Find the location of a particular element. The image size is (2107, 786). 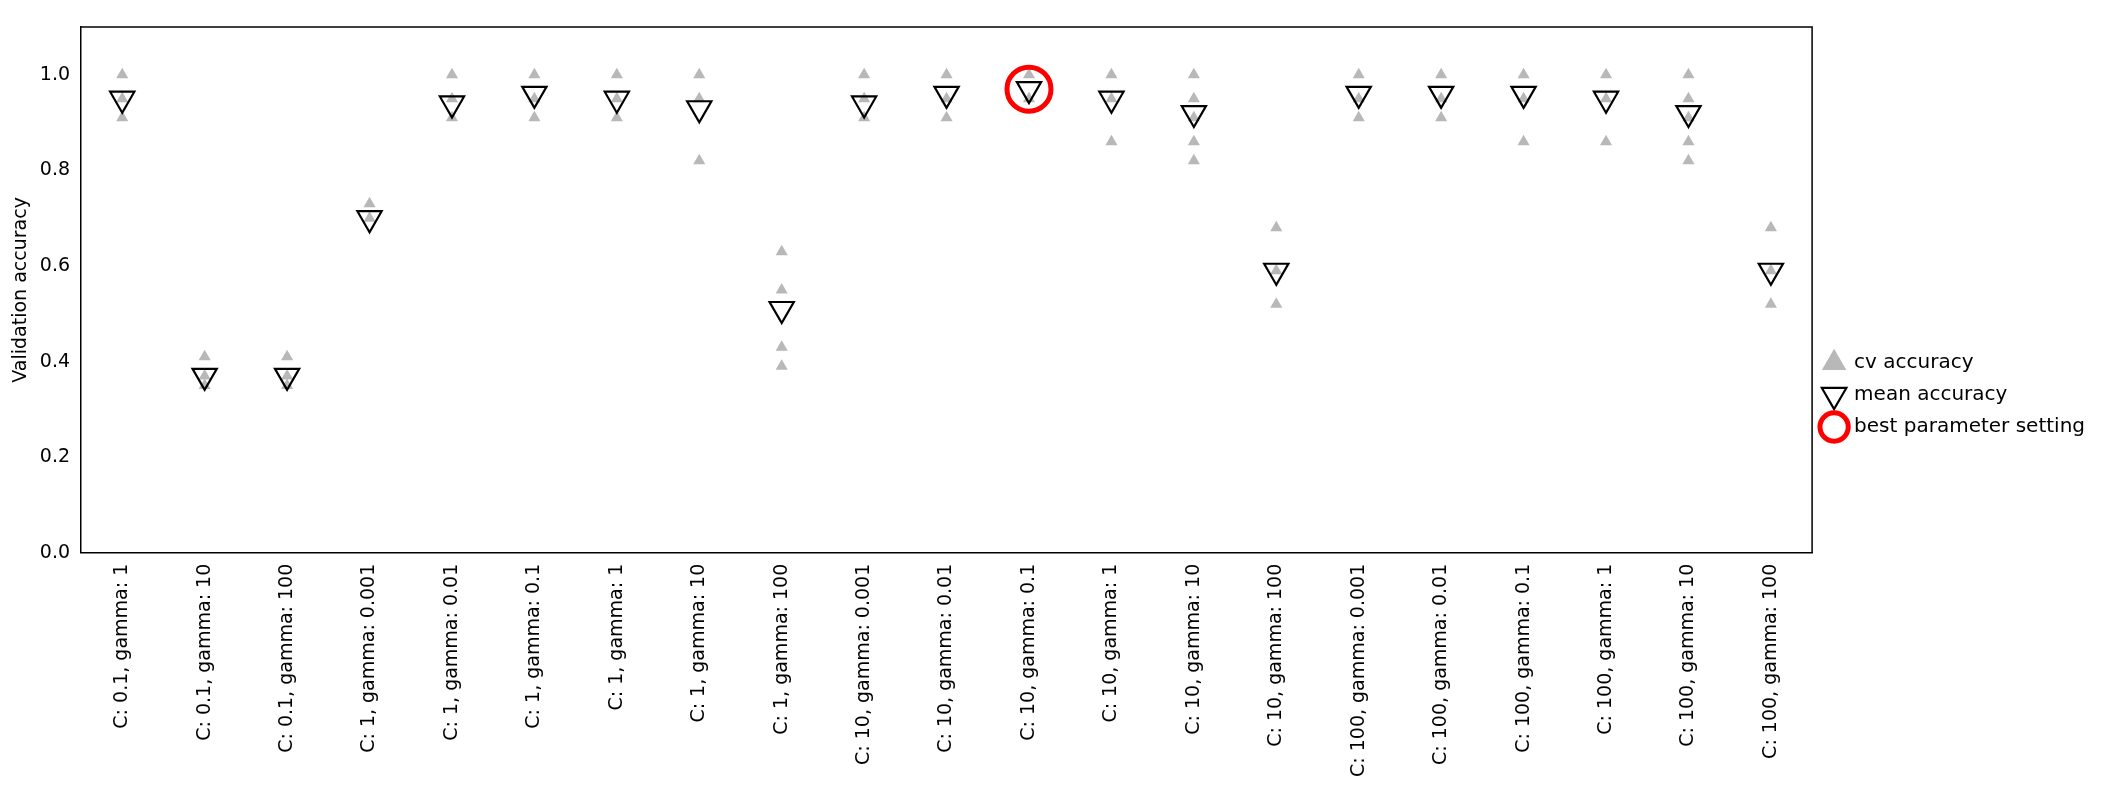

y-tick-label: 1.0 is located at coordinates (55, 72).